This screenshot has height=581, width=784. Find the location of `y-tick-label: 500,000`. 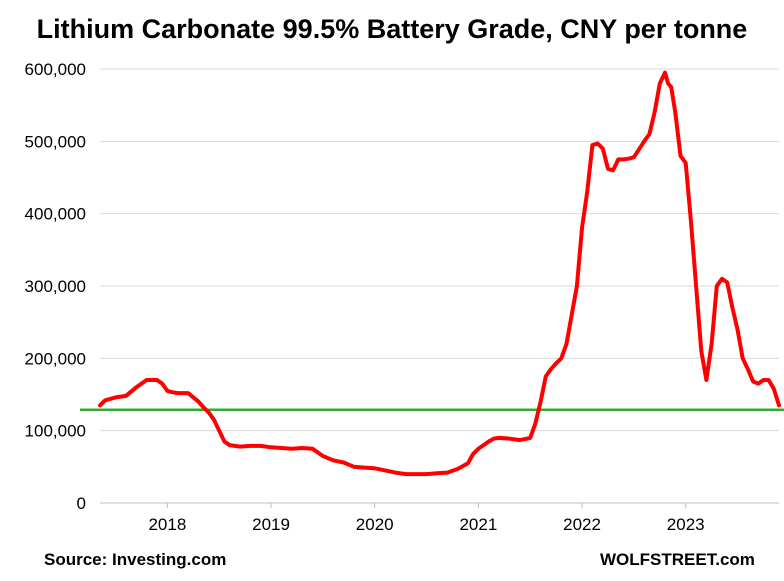

y-tick-label: 500,000 is located at coordinates (55, 141).